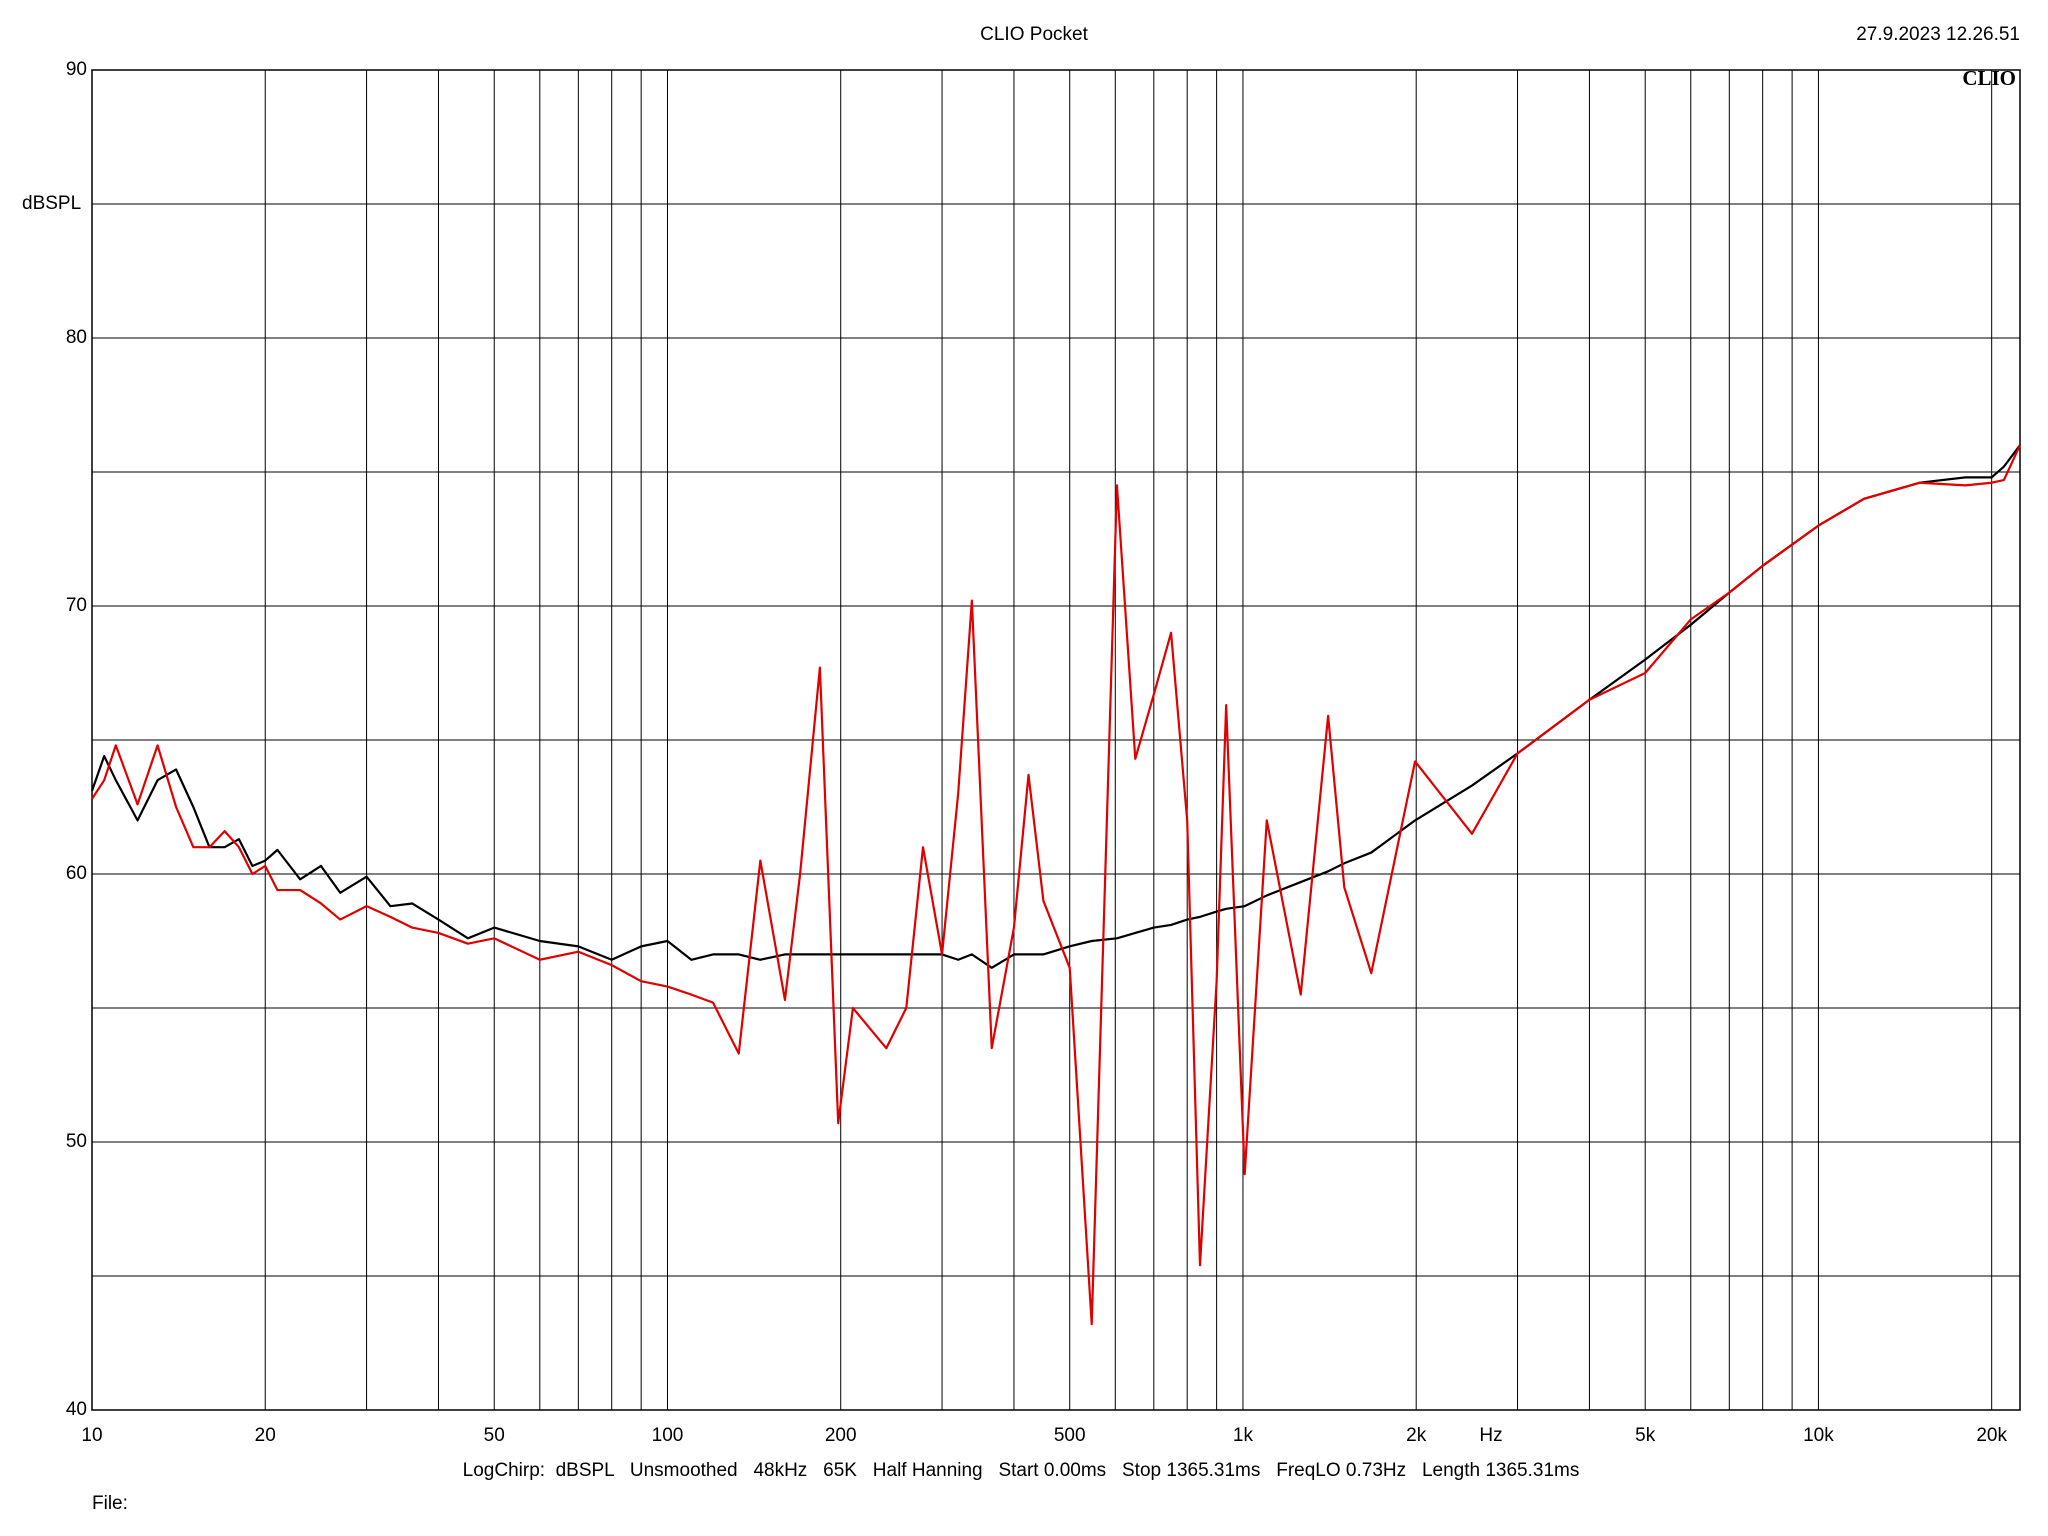  I want to click on y-tick-label: 70, so click(76, 605).